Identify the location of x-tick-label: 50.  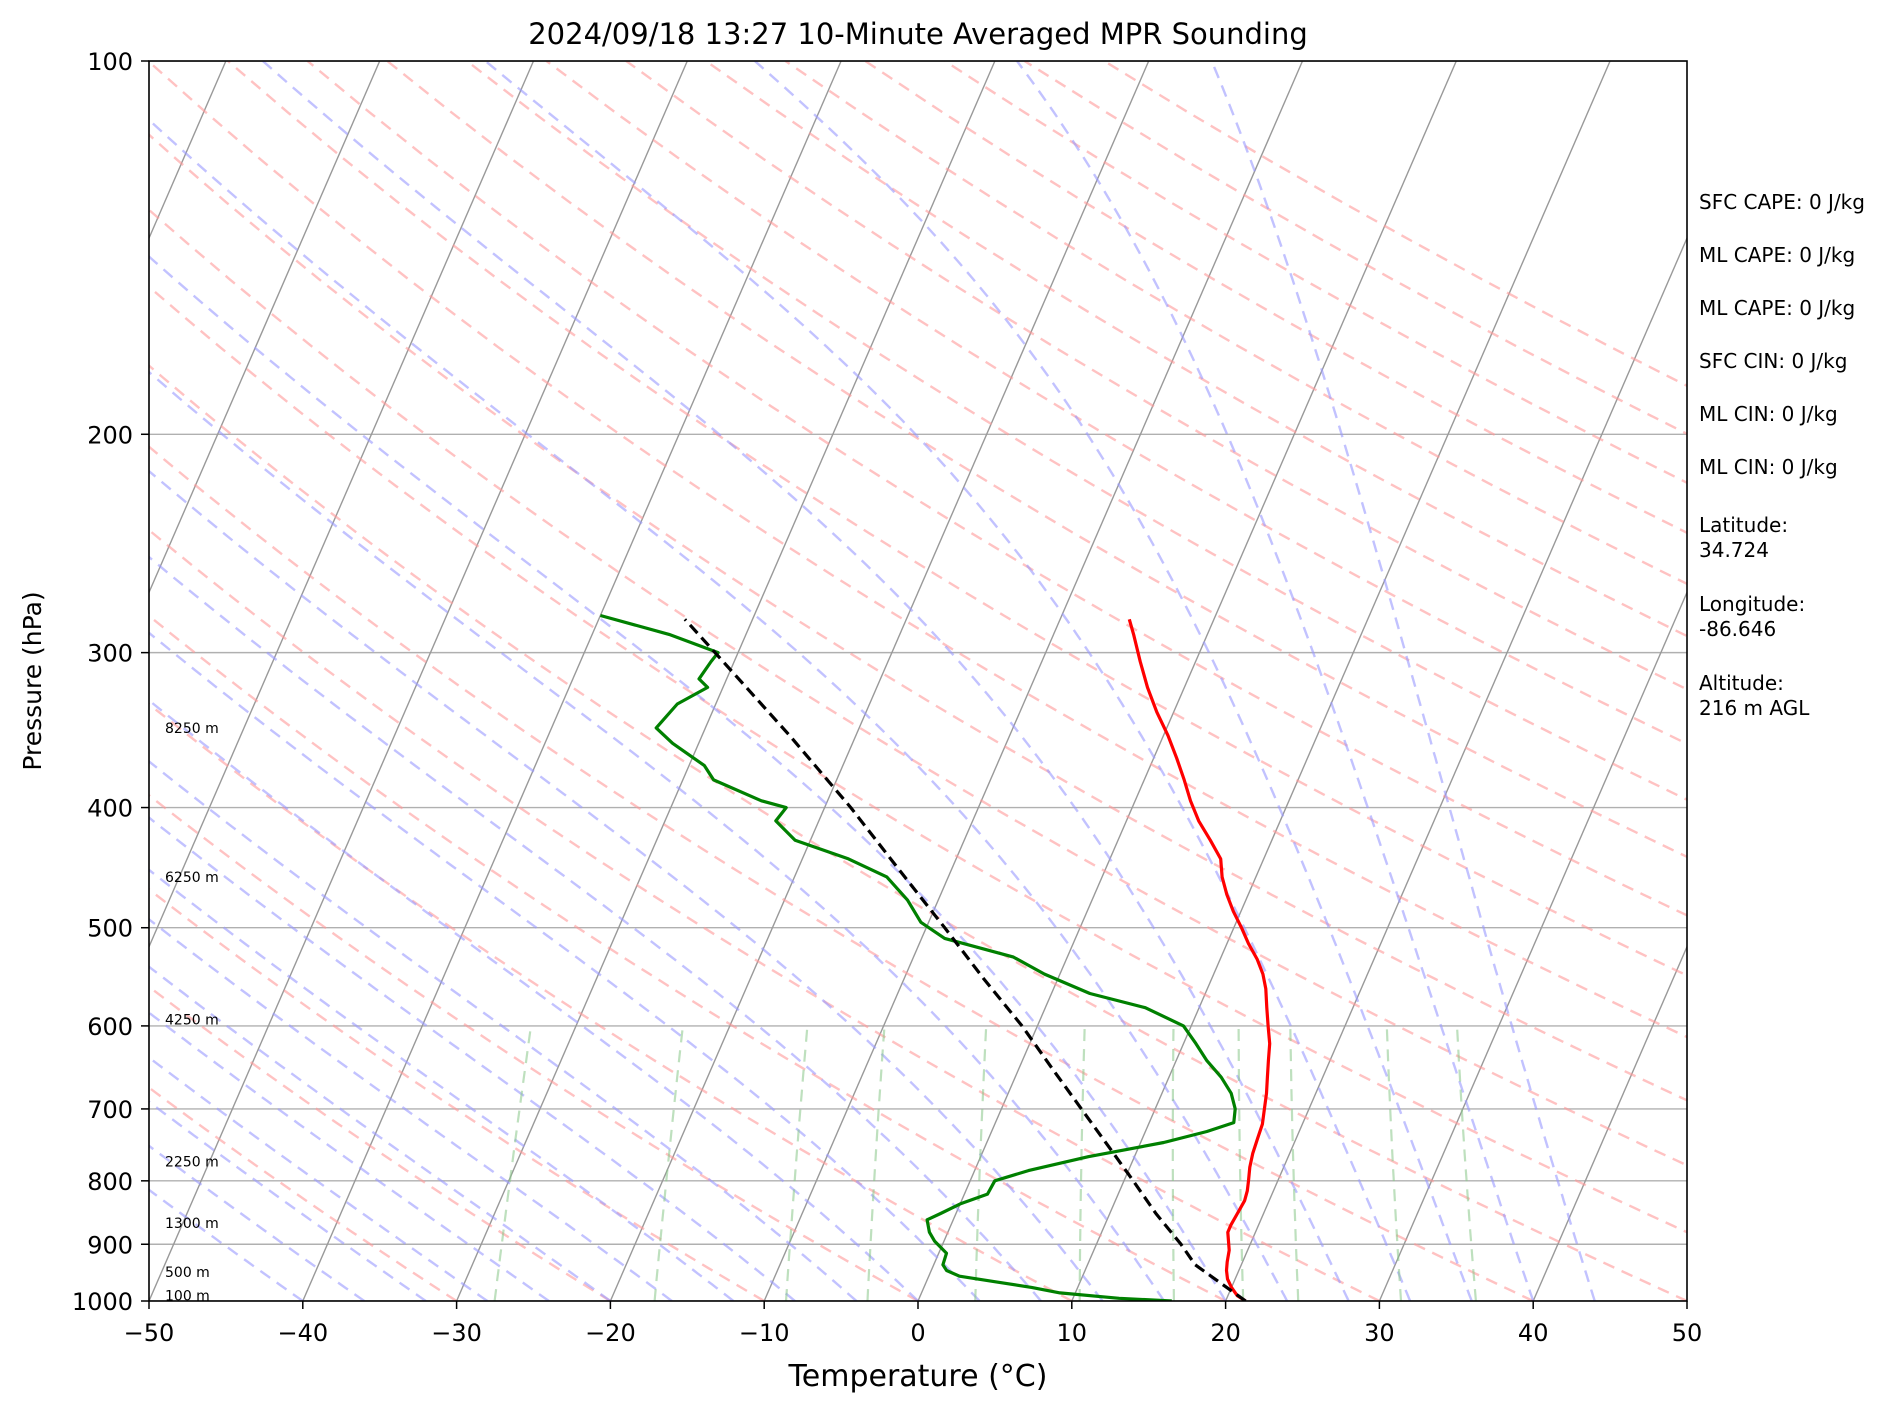
(1687, 1333).